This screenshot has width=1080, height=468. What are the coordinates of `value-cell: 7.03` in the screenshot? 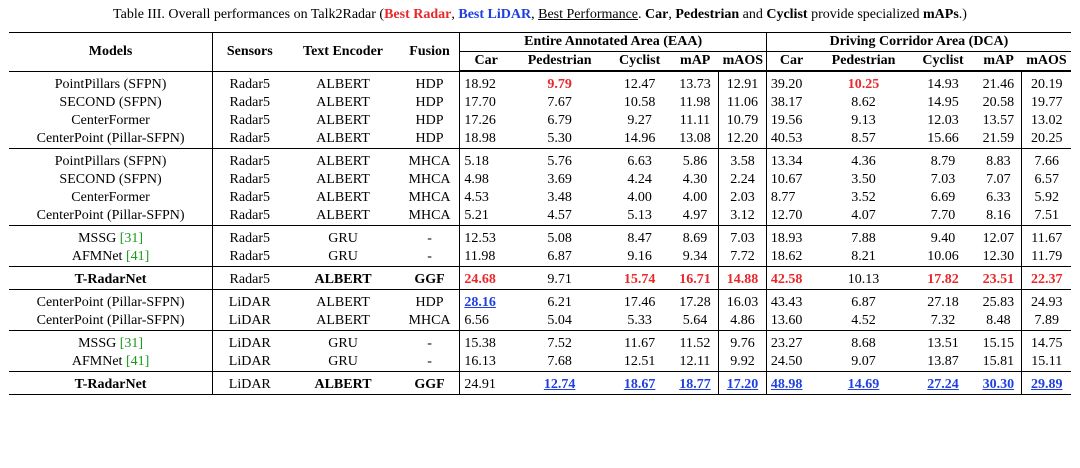 It's located at (742, 236).